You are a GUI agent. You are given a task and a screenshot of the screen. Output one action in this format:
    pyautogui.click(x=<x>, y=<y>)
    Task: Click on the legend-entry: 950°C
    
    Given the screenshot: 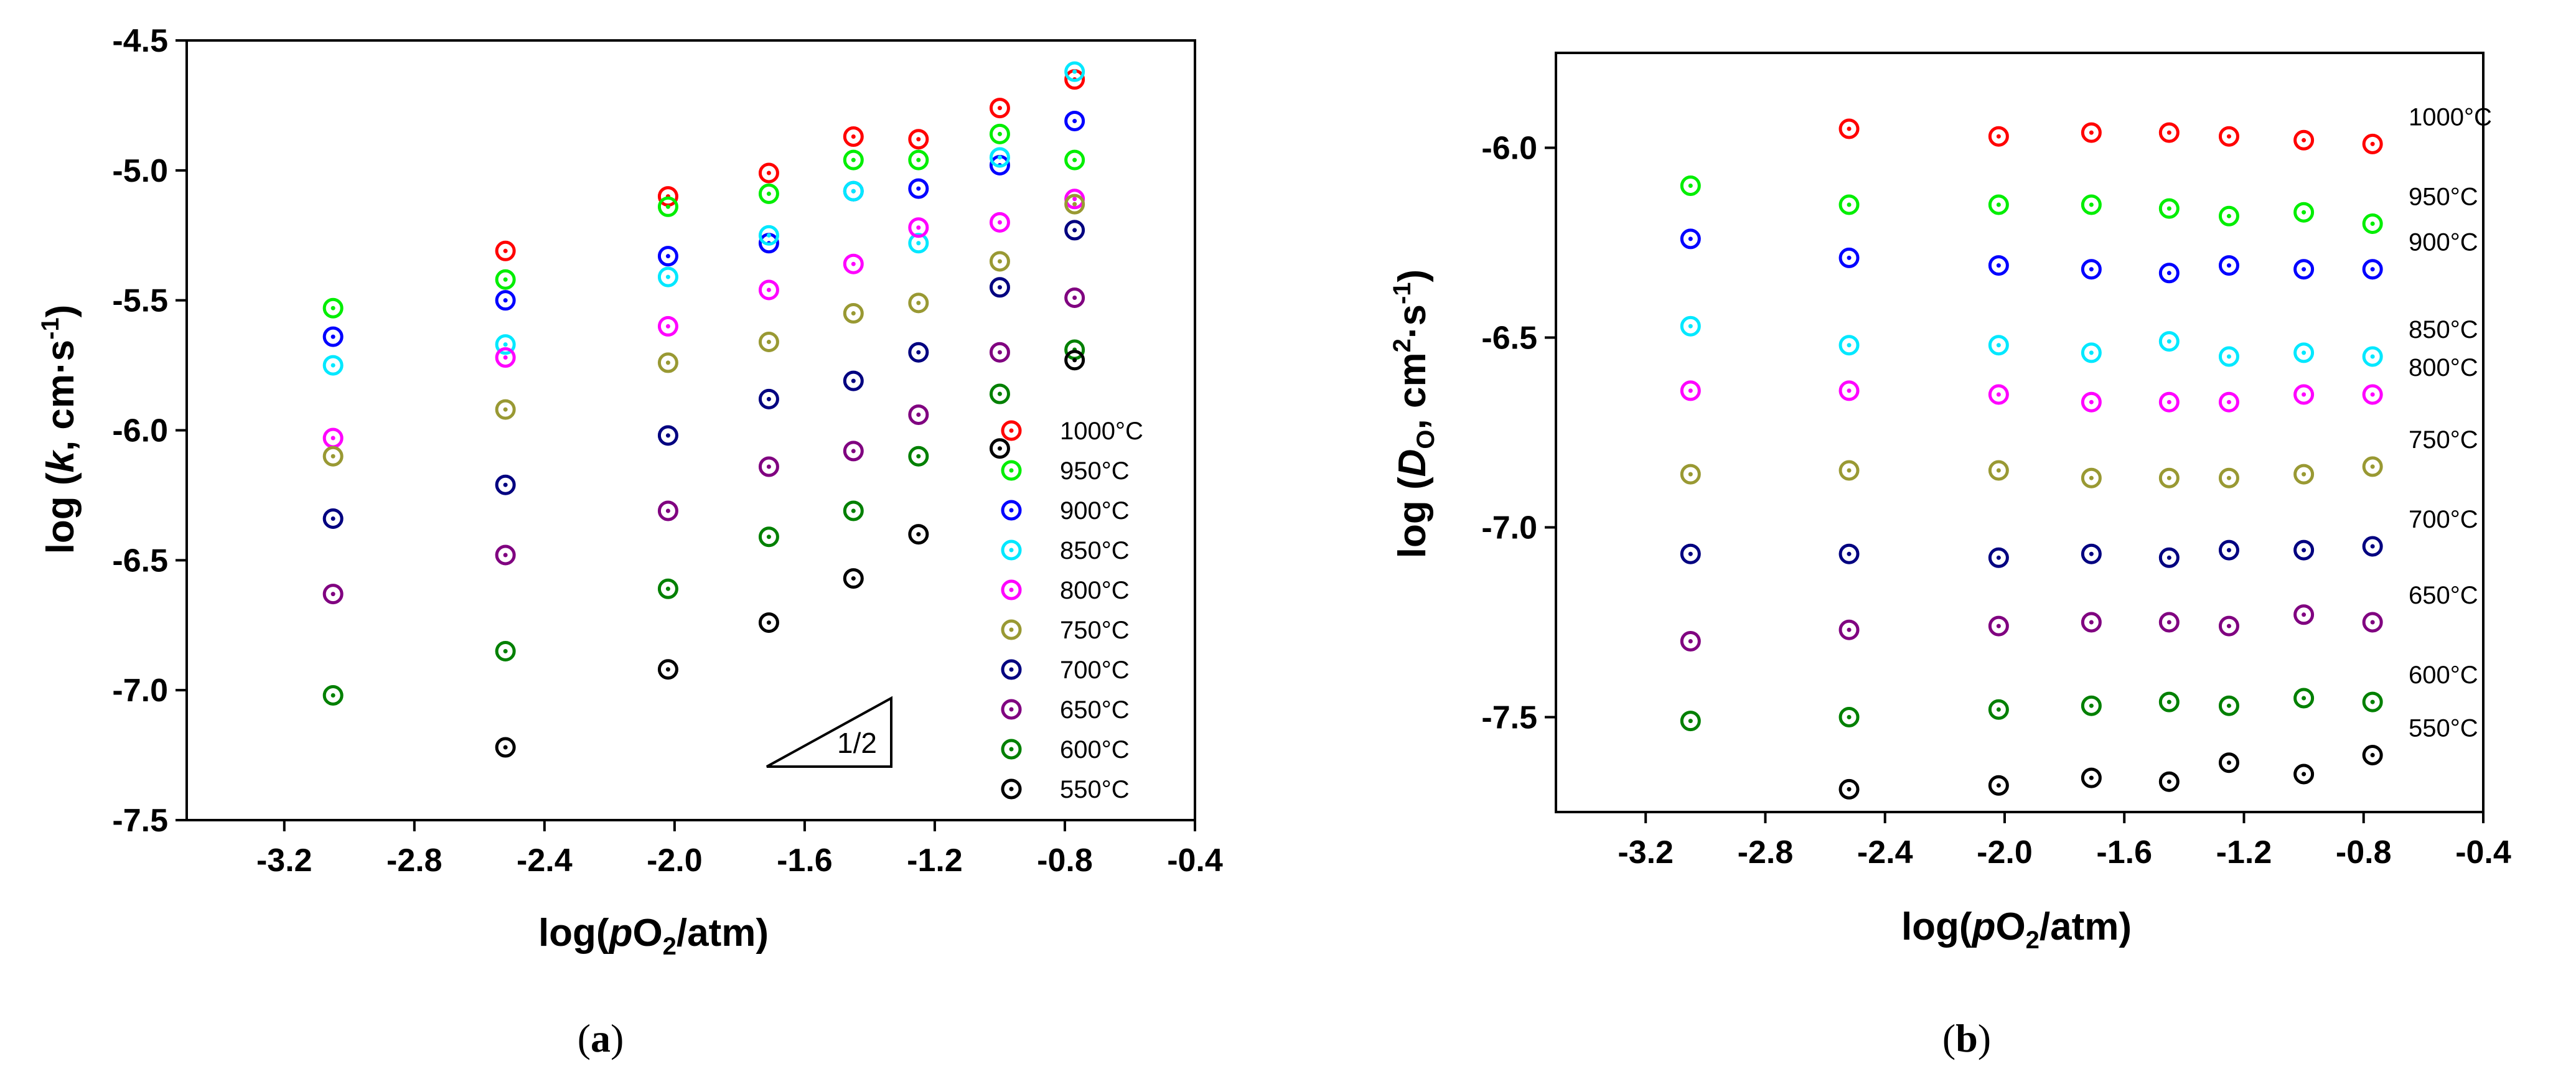 What is the action you would take?
    pyautogui.click(x=1065, y=471)
    